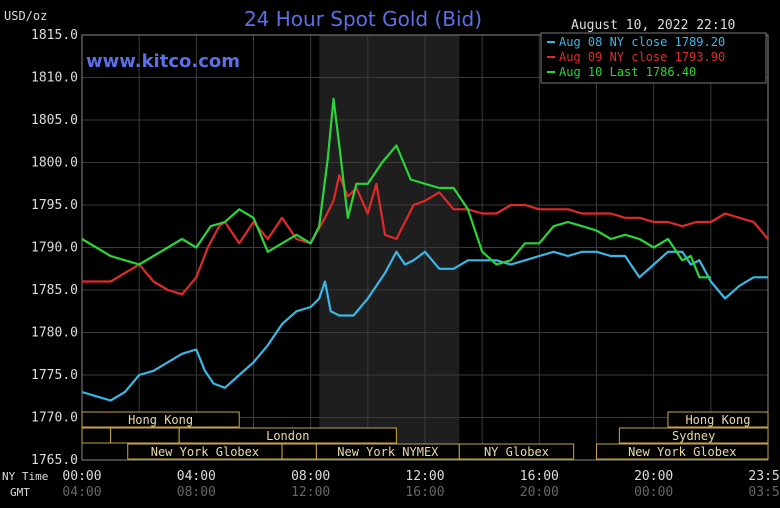 The image size is (780, 508). Describe the element at coordinates (642, 57) in the screenshot. I see `legend-entry: Aug 09 NY close 1793.90` at that location.